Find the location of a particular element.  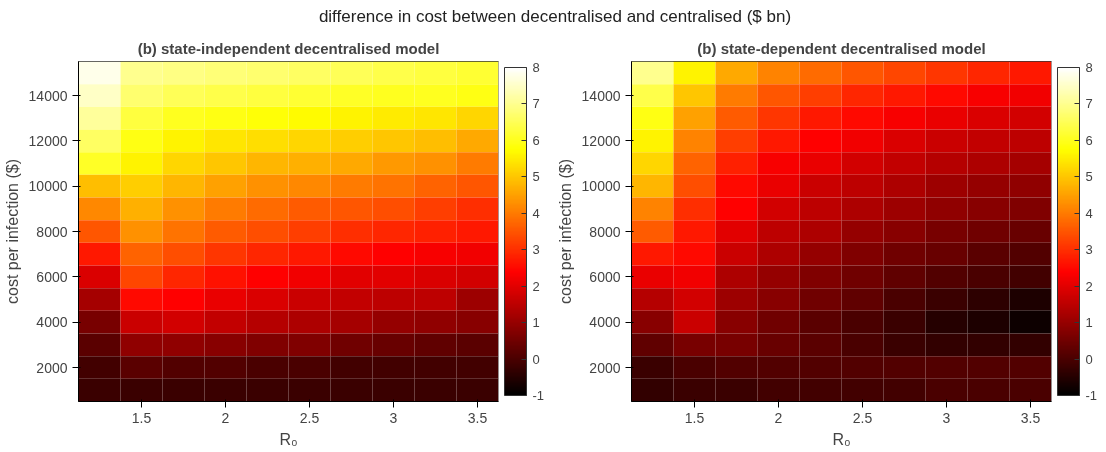

text: difference in cost between decentralised and centralised ($ bn) is located at coordinates (555, 17).